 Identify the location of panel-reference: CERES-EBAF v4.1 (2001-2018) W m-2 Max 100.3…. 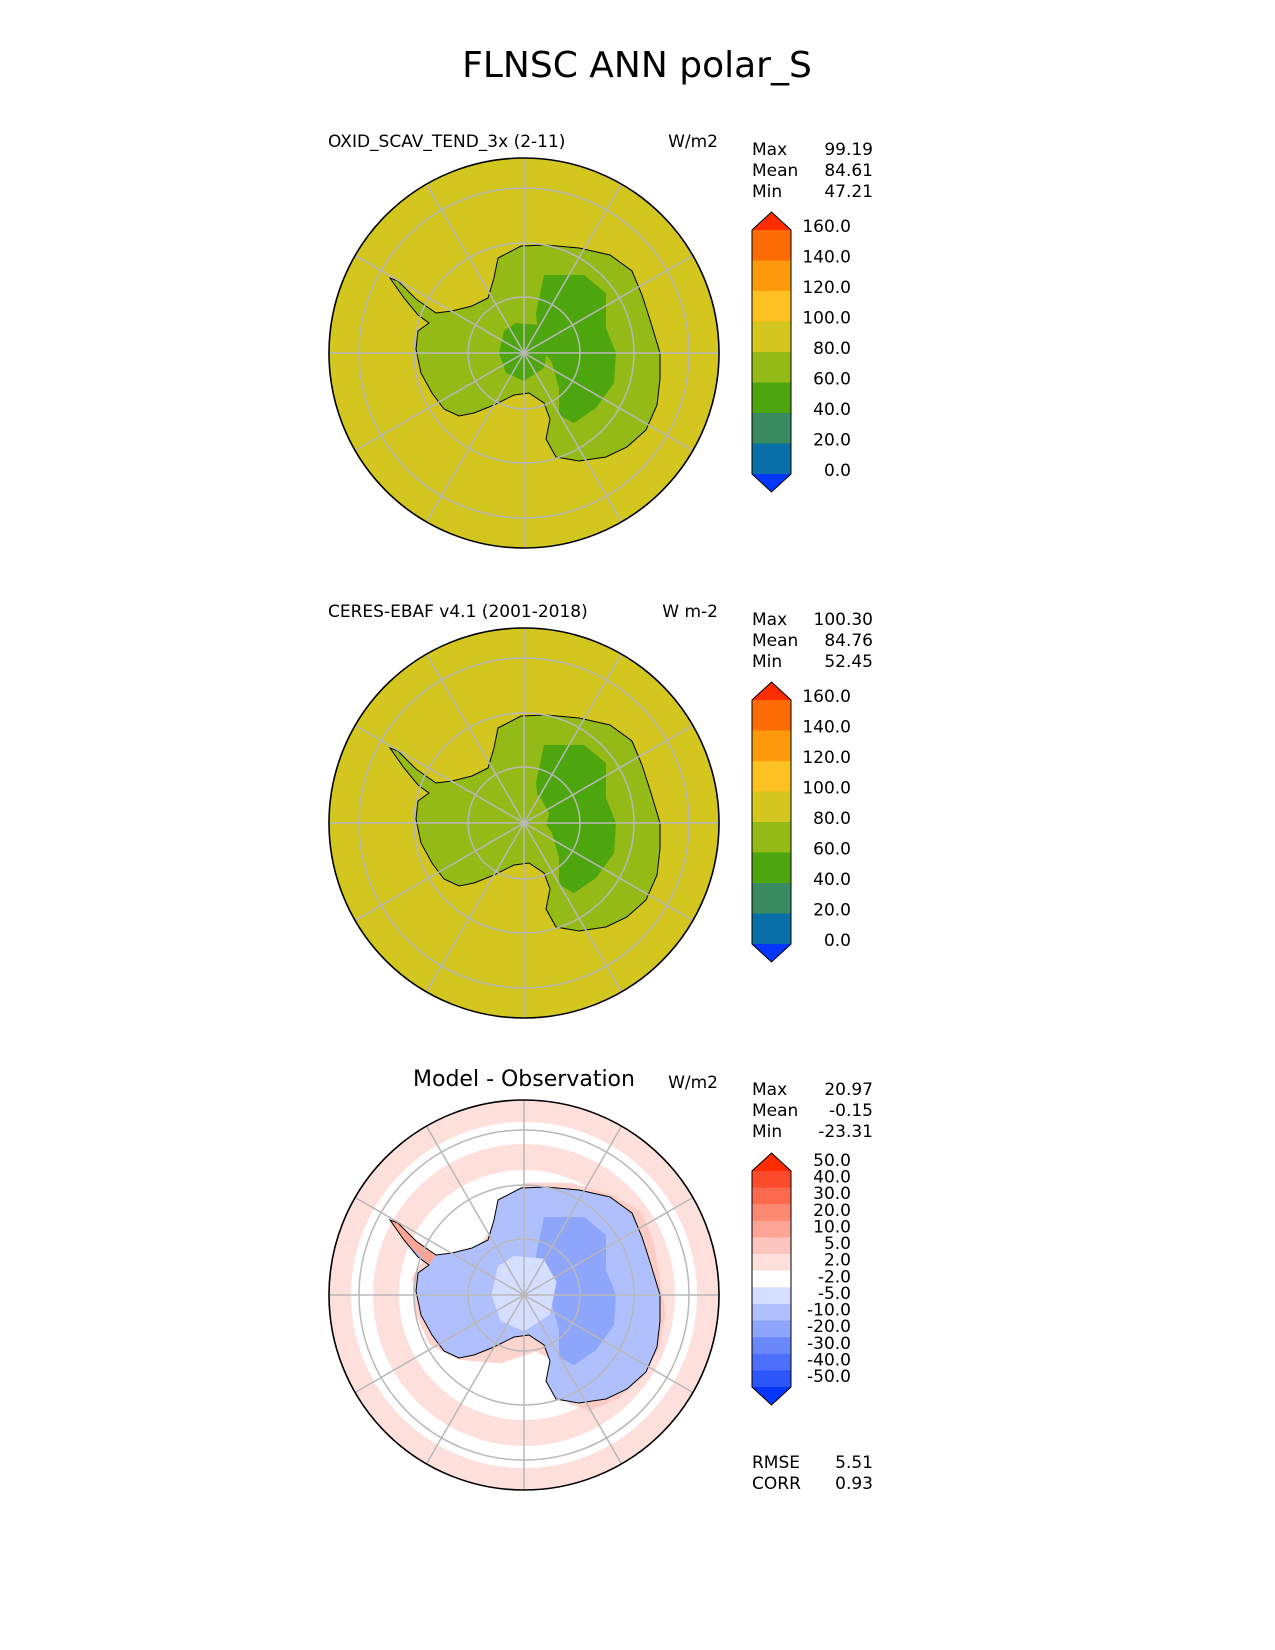
(600, 810).